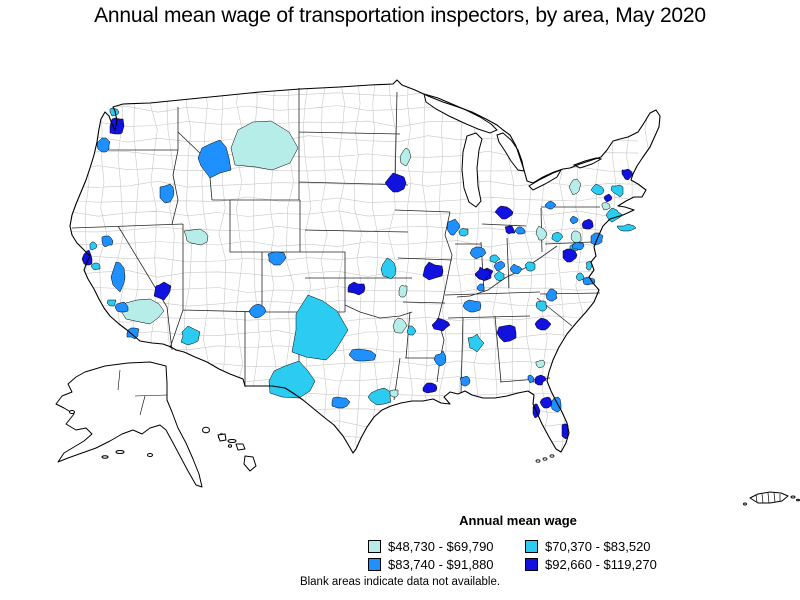 The height and width of the screenshot is (600, 800). Describe the element at coordinates (441, 564) in the screenshot. I see `legend-label: $83,740 - $91,880` at that location.